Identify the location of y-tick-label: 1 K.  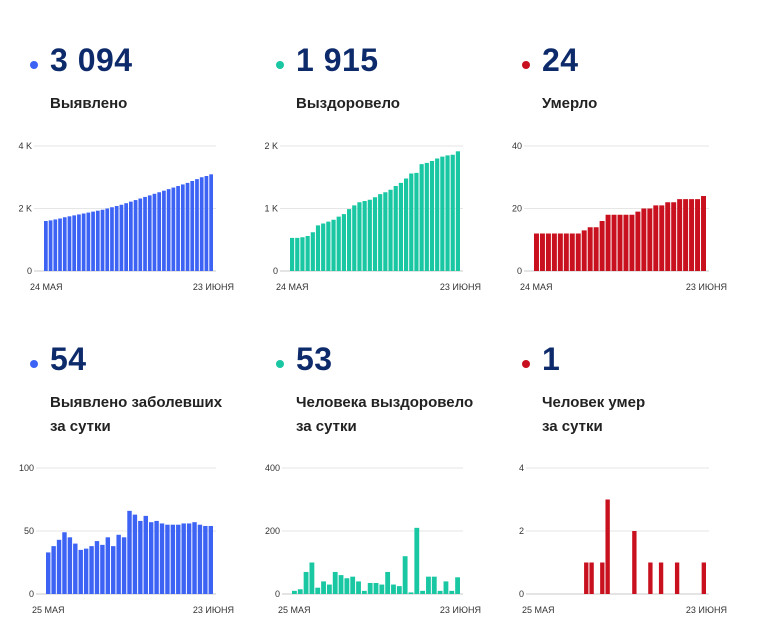
(271, 209).